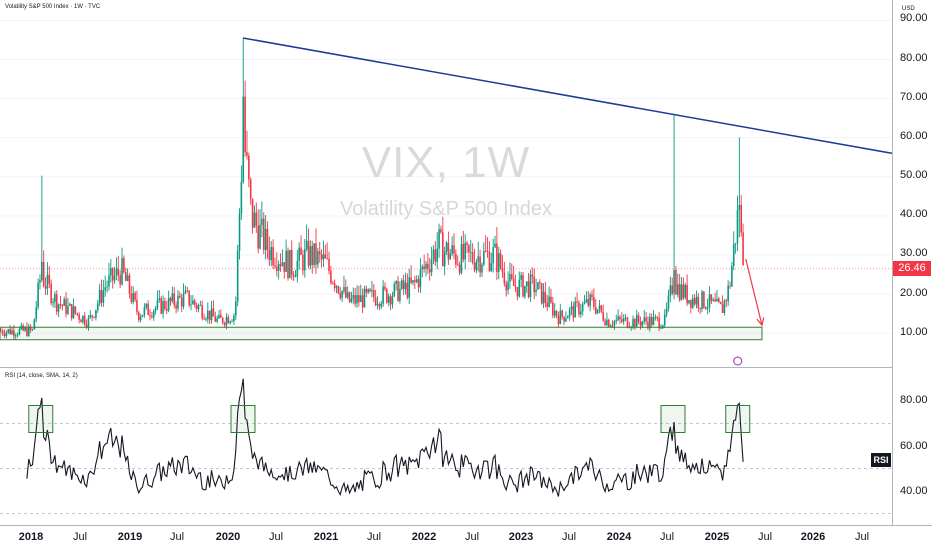  I want to click on rsi-badge: RSI, so click(881, 460).